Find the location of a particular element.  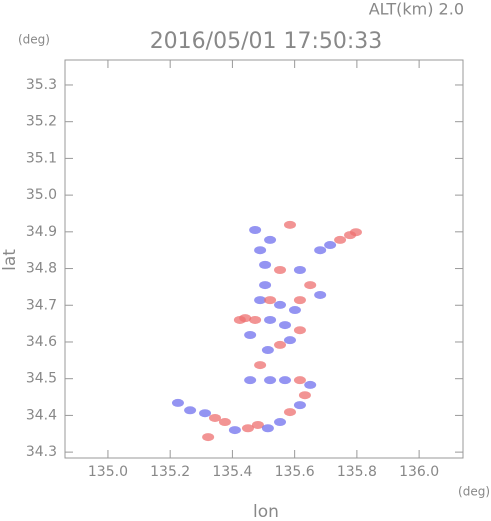

y-tick-label: 34.3 is located at coordinates (41, 452).